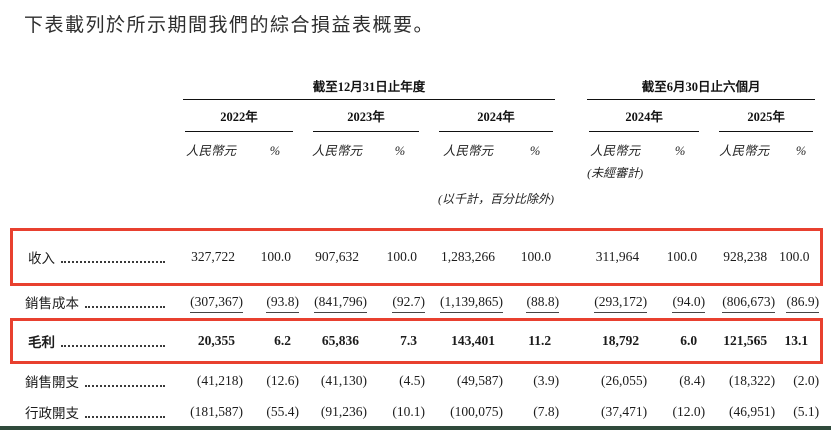  Describe the element at coordinates (211, 341) in the screenshot. I see `cell-gp-2022-rmb: 20,355` at that location.